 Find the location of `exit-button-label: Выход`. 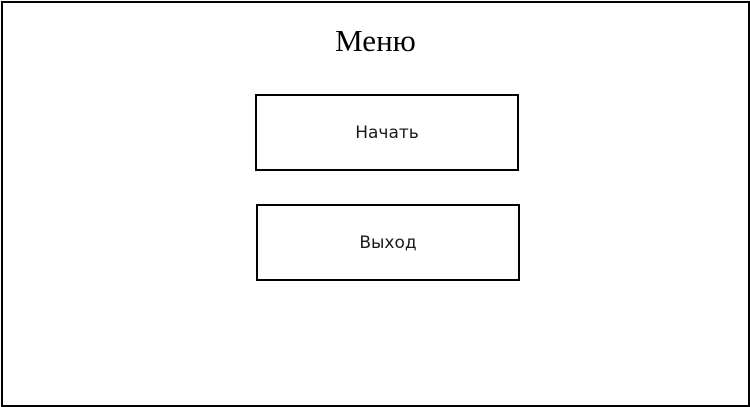

exit-button-label: Выход is located at coordinates (388, 242).